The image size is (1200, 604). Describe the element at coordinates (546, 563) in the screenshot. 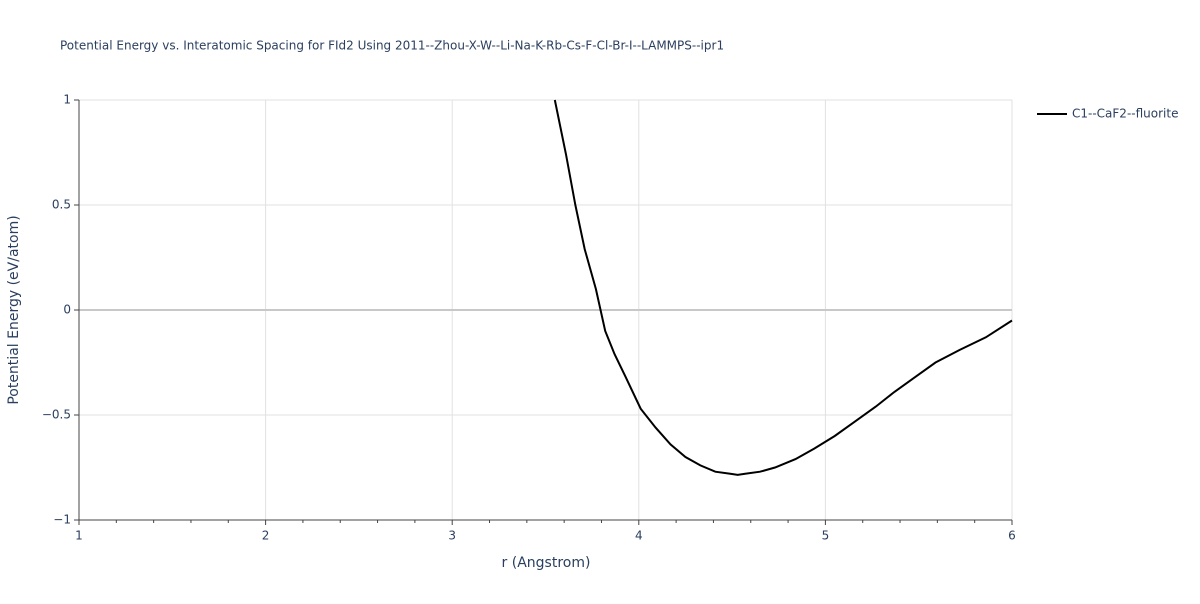

I see `x-axis-label: r (Angstrom)` at that location.